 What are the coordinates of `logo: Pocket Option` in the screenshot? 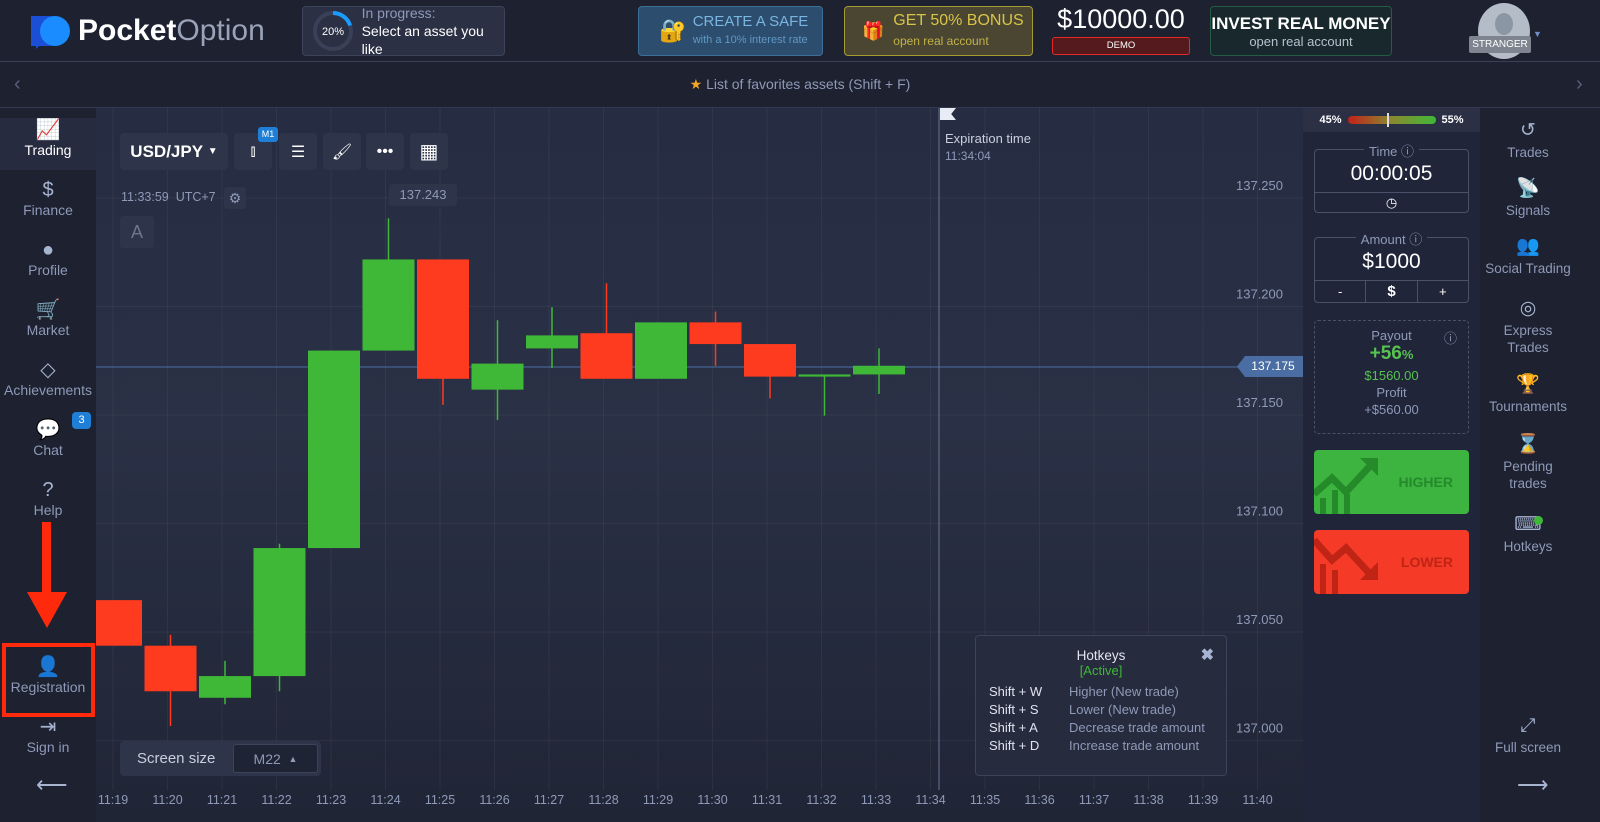 It's located at (146, 31).